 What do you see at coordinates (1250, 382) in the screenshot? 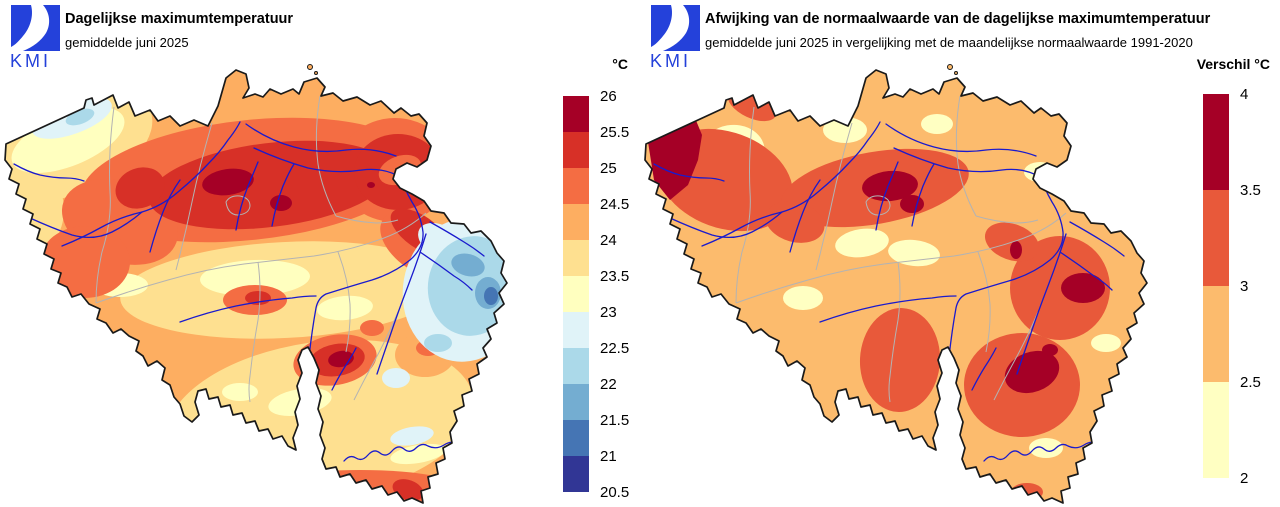
I see `colorbar-tick-label: 2.5` at bounding box center [1250, 382].